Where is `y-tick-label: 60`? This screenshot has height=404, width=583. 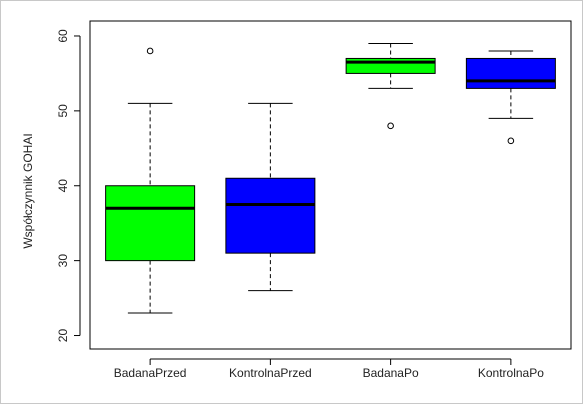
y-tick-label: 60 is located at coordinates (63, 36).